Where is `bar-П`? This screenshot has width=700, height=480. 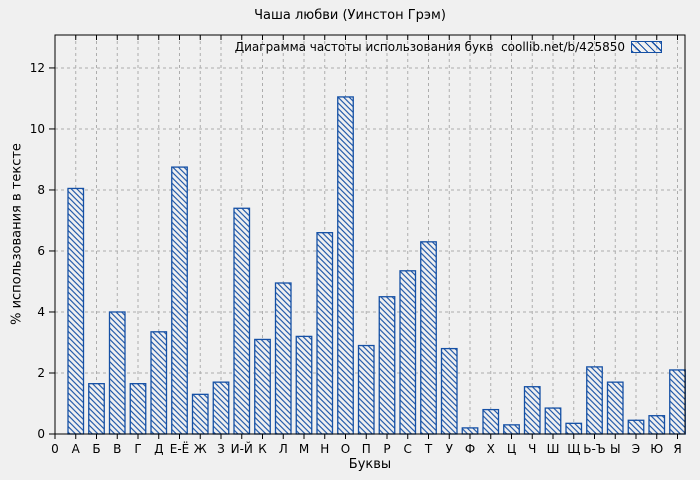
bar-П is located at coordinates (366, 389).